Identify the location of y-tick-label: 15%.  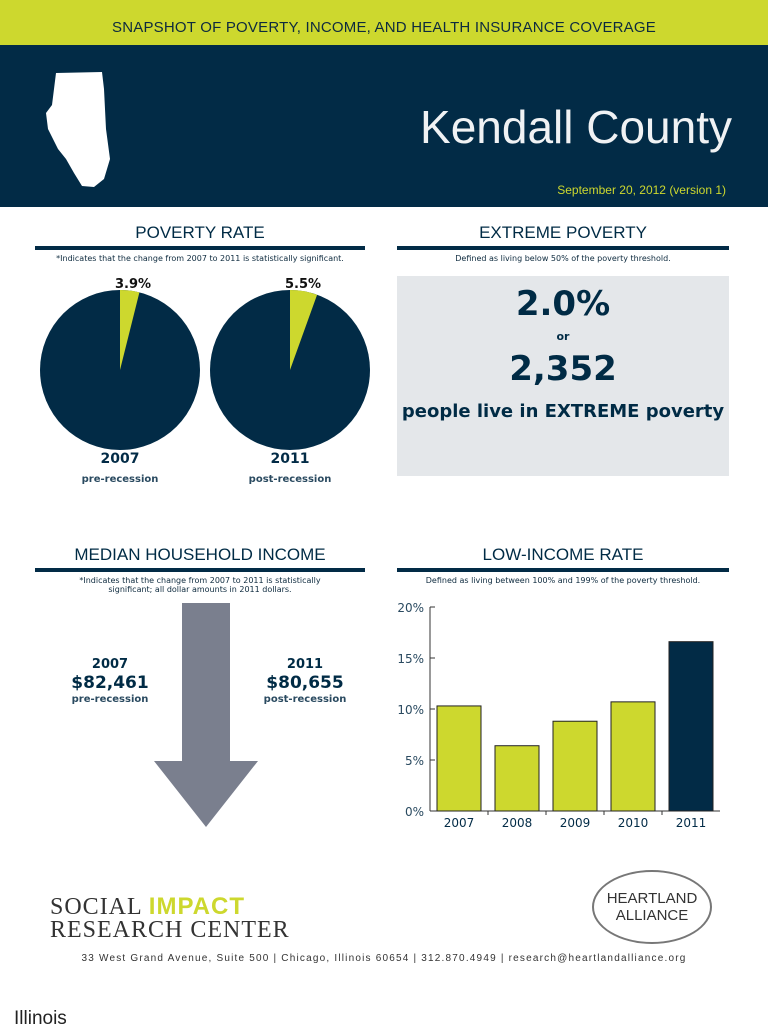
(410, 659).